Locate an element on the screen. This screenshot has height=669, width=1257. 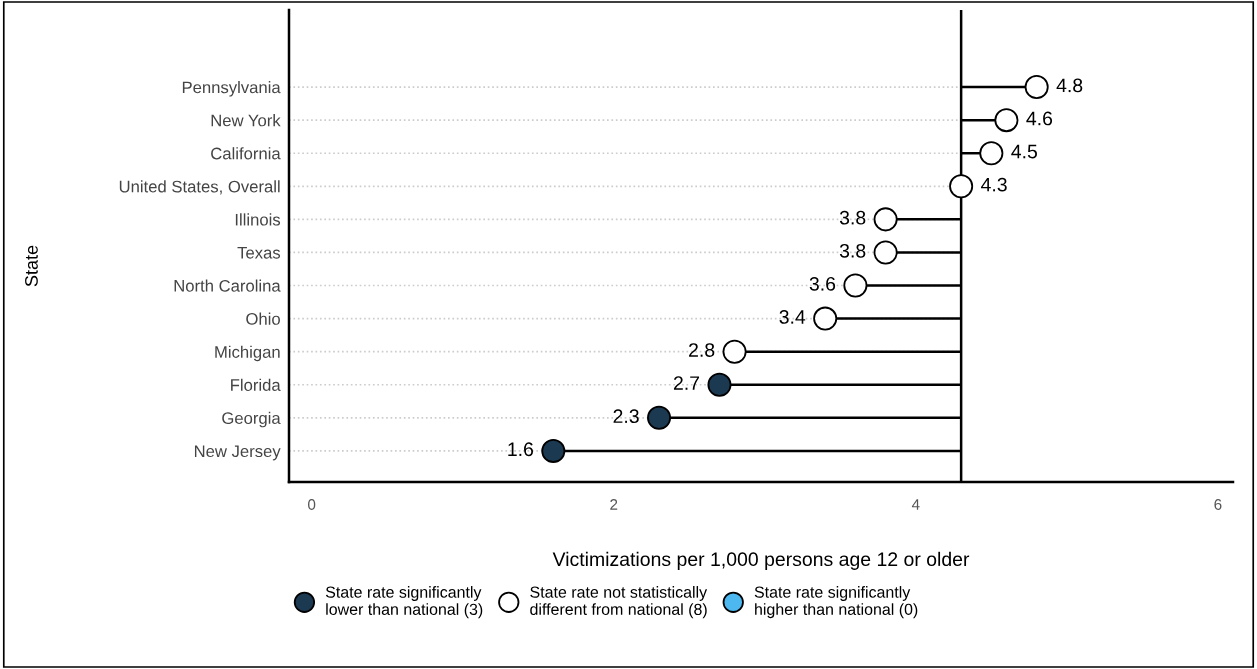
data-label: 4.3 is located at coordinates (994, 184).